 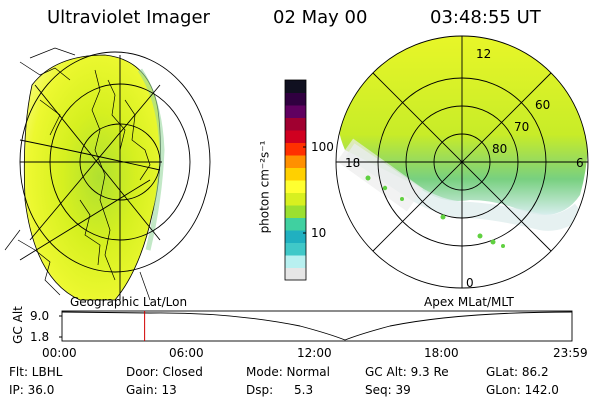 What do you see at coordinates (59, 353) in the screenshot?
I see `altitude-xtick-0: 00:00` at bounding box center [59, 353].